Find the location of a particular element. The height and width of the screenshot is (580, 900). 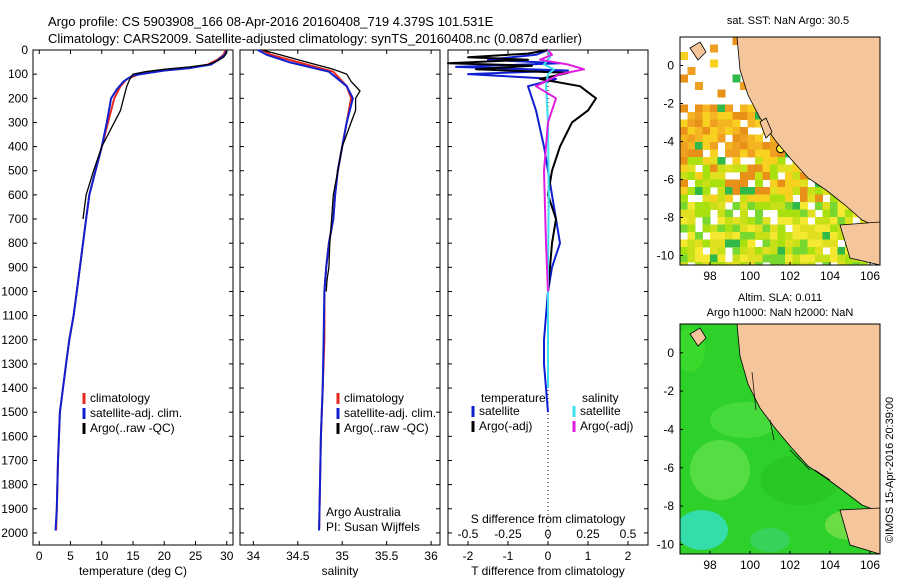

map-y-tick-label: 0 is located at coordinates (670, 353).